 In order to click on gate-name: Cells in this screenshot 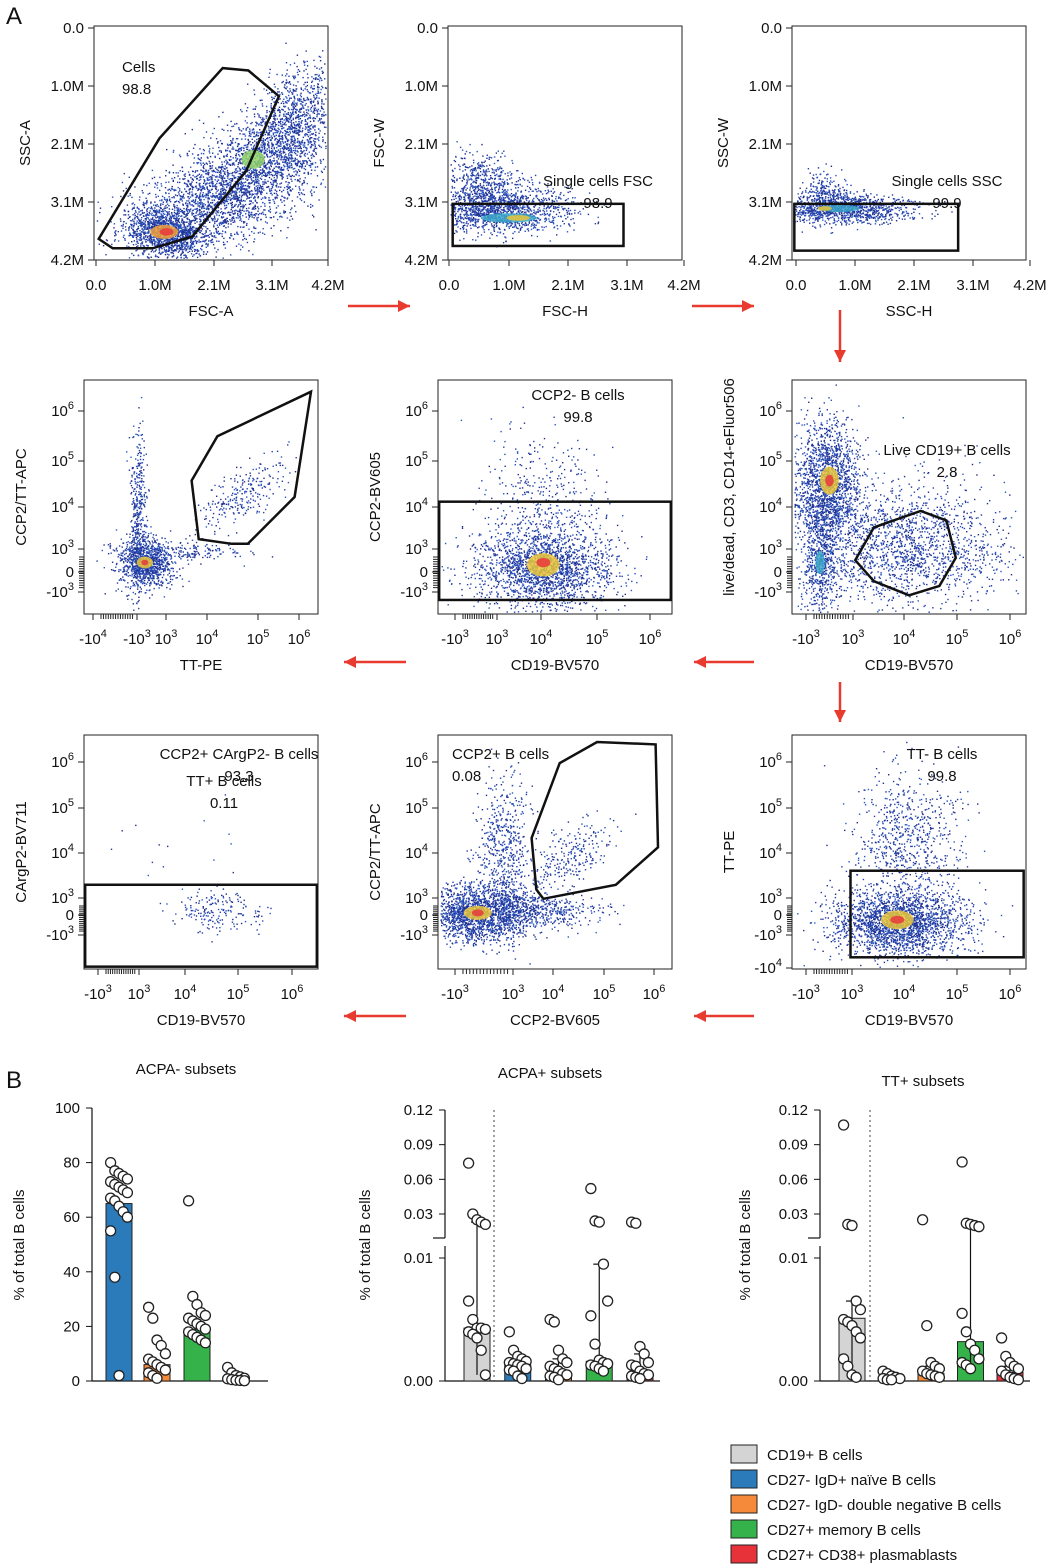, I will do `click(138, 67)`.